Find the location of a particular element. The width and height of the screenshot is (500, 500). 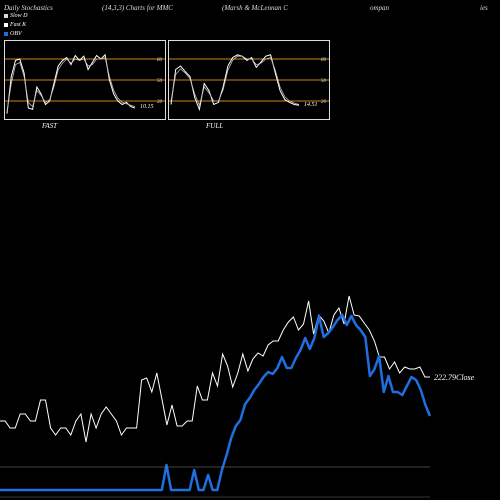

chart-params: (14,3,3) Charts for MMC is located at coordinates (137, 8).